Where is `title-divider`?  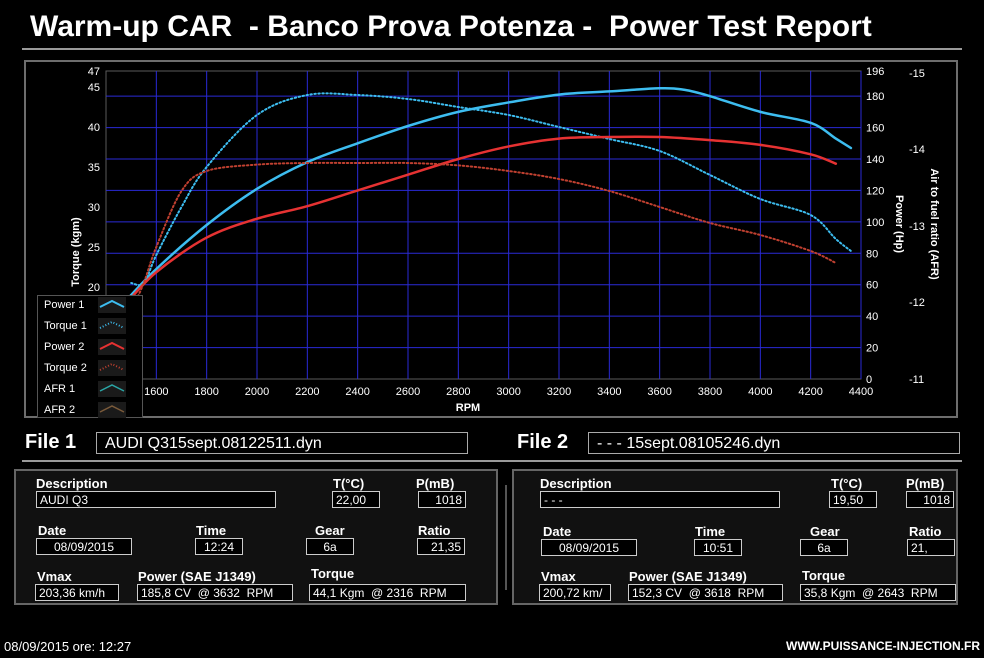 title-divider is located at coordinates (492, 49).